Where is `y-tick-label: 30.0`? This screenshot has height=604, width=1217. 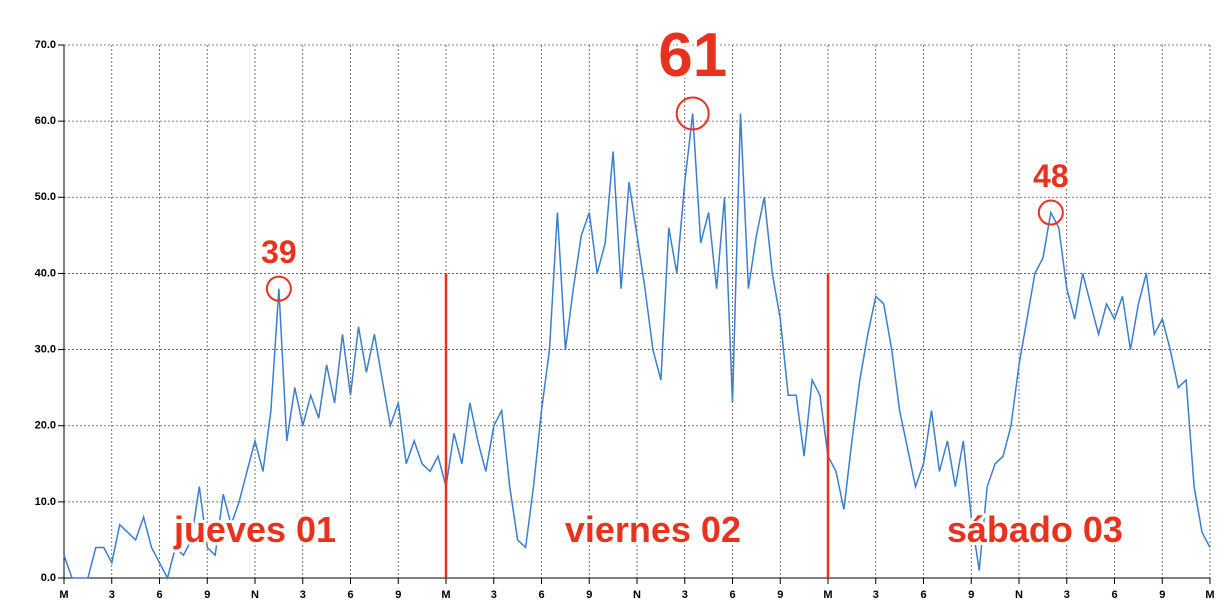 y-tick-label: 30.0 is located at coordinates (45, 349).